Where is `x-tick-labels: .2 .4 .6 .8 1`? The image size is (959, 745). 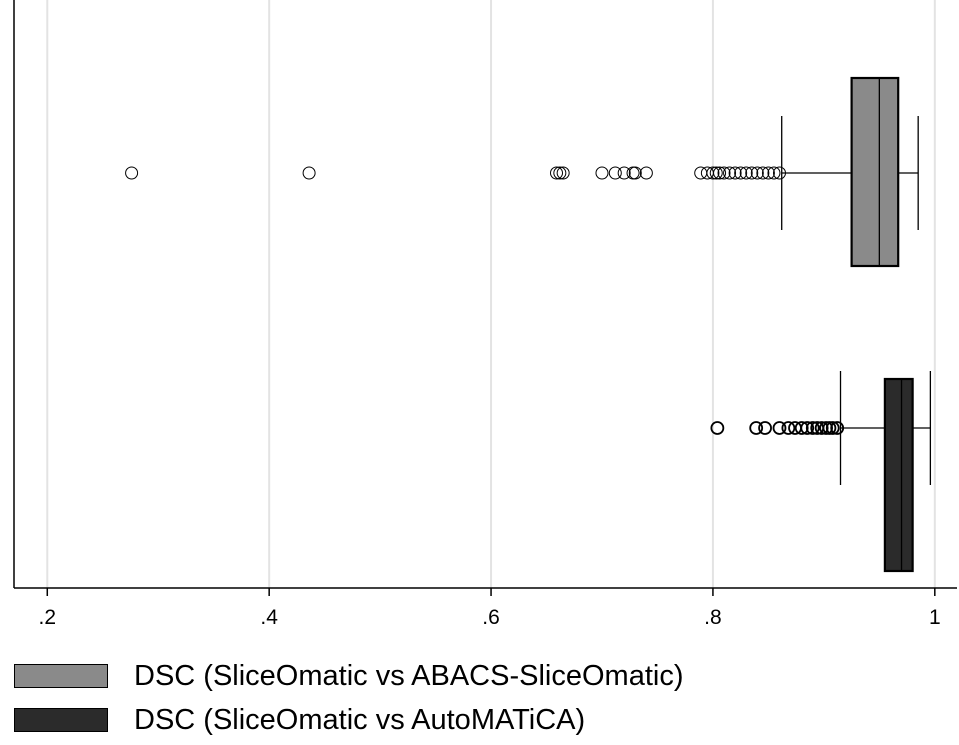
x-tick-labels: .2 .4 .6 .8 1 is located at coordinates (490, 617).